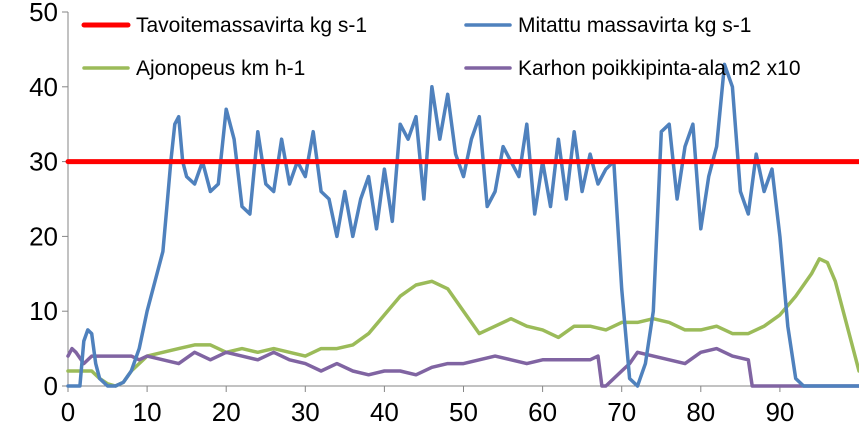 The height and width of the screenshot is (441, 859). What do you see at coordinates (68, 412) in the screenshot?
I see `x-tick-label: 0` at bounding box center [68, 412].